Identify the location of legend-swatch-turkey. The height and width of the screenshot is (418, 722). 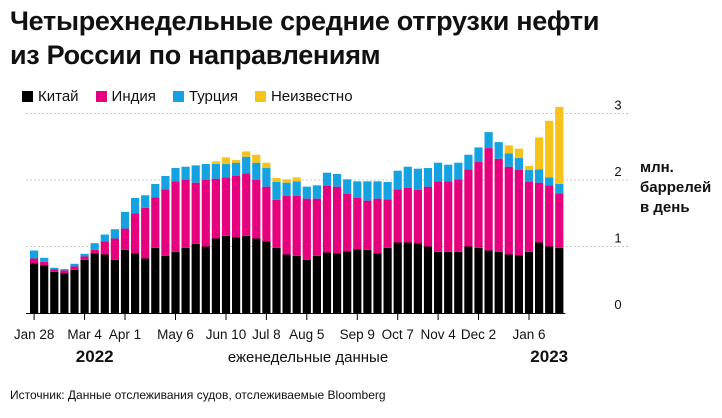
(178, 96).